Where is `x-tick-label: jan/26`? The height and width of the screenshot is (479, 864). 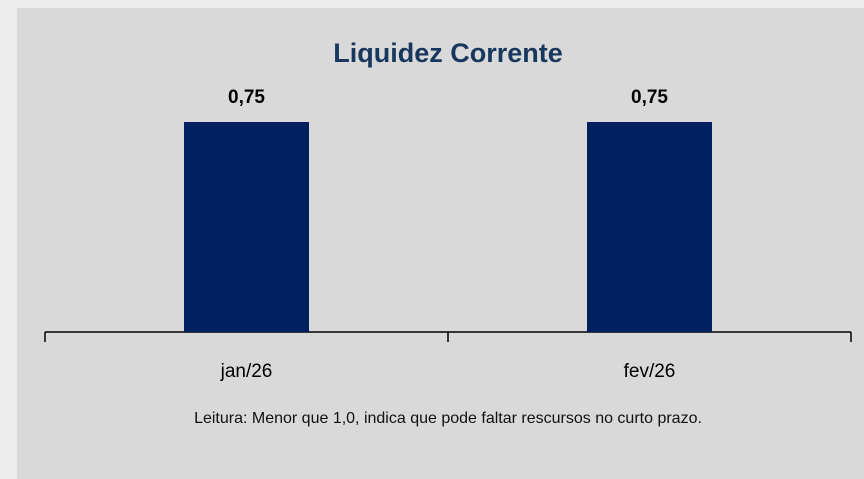
x-tick-label: jan/26 is located at coordinates (246, 371).